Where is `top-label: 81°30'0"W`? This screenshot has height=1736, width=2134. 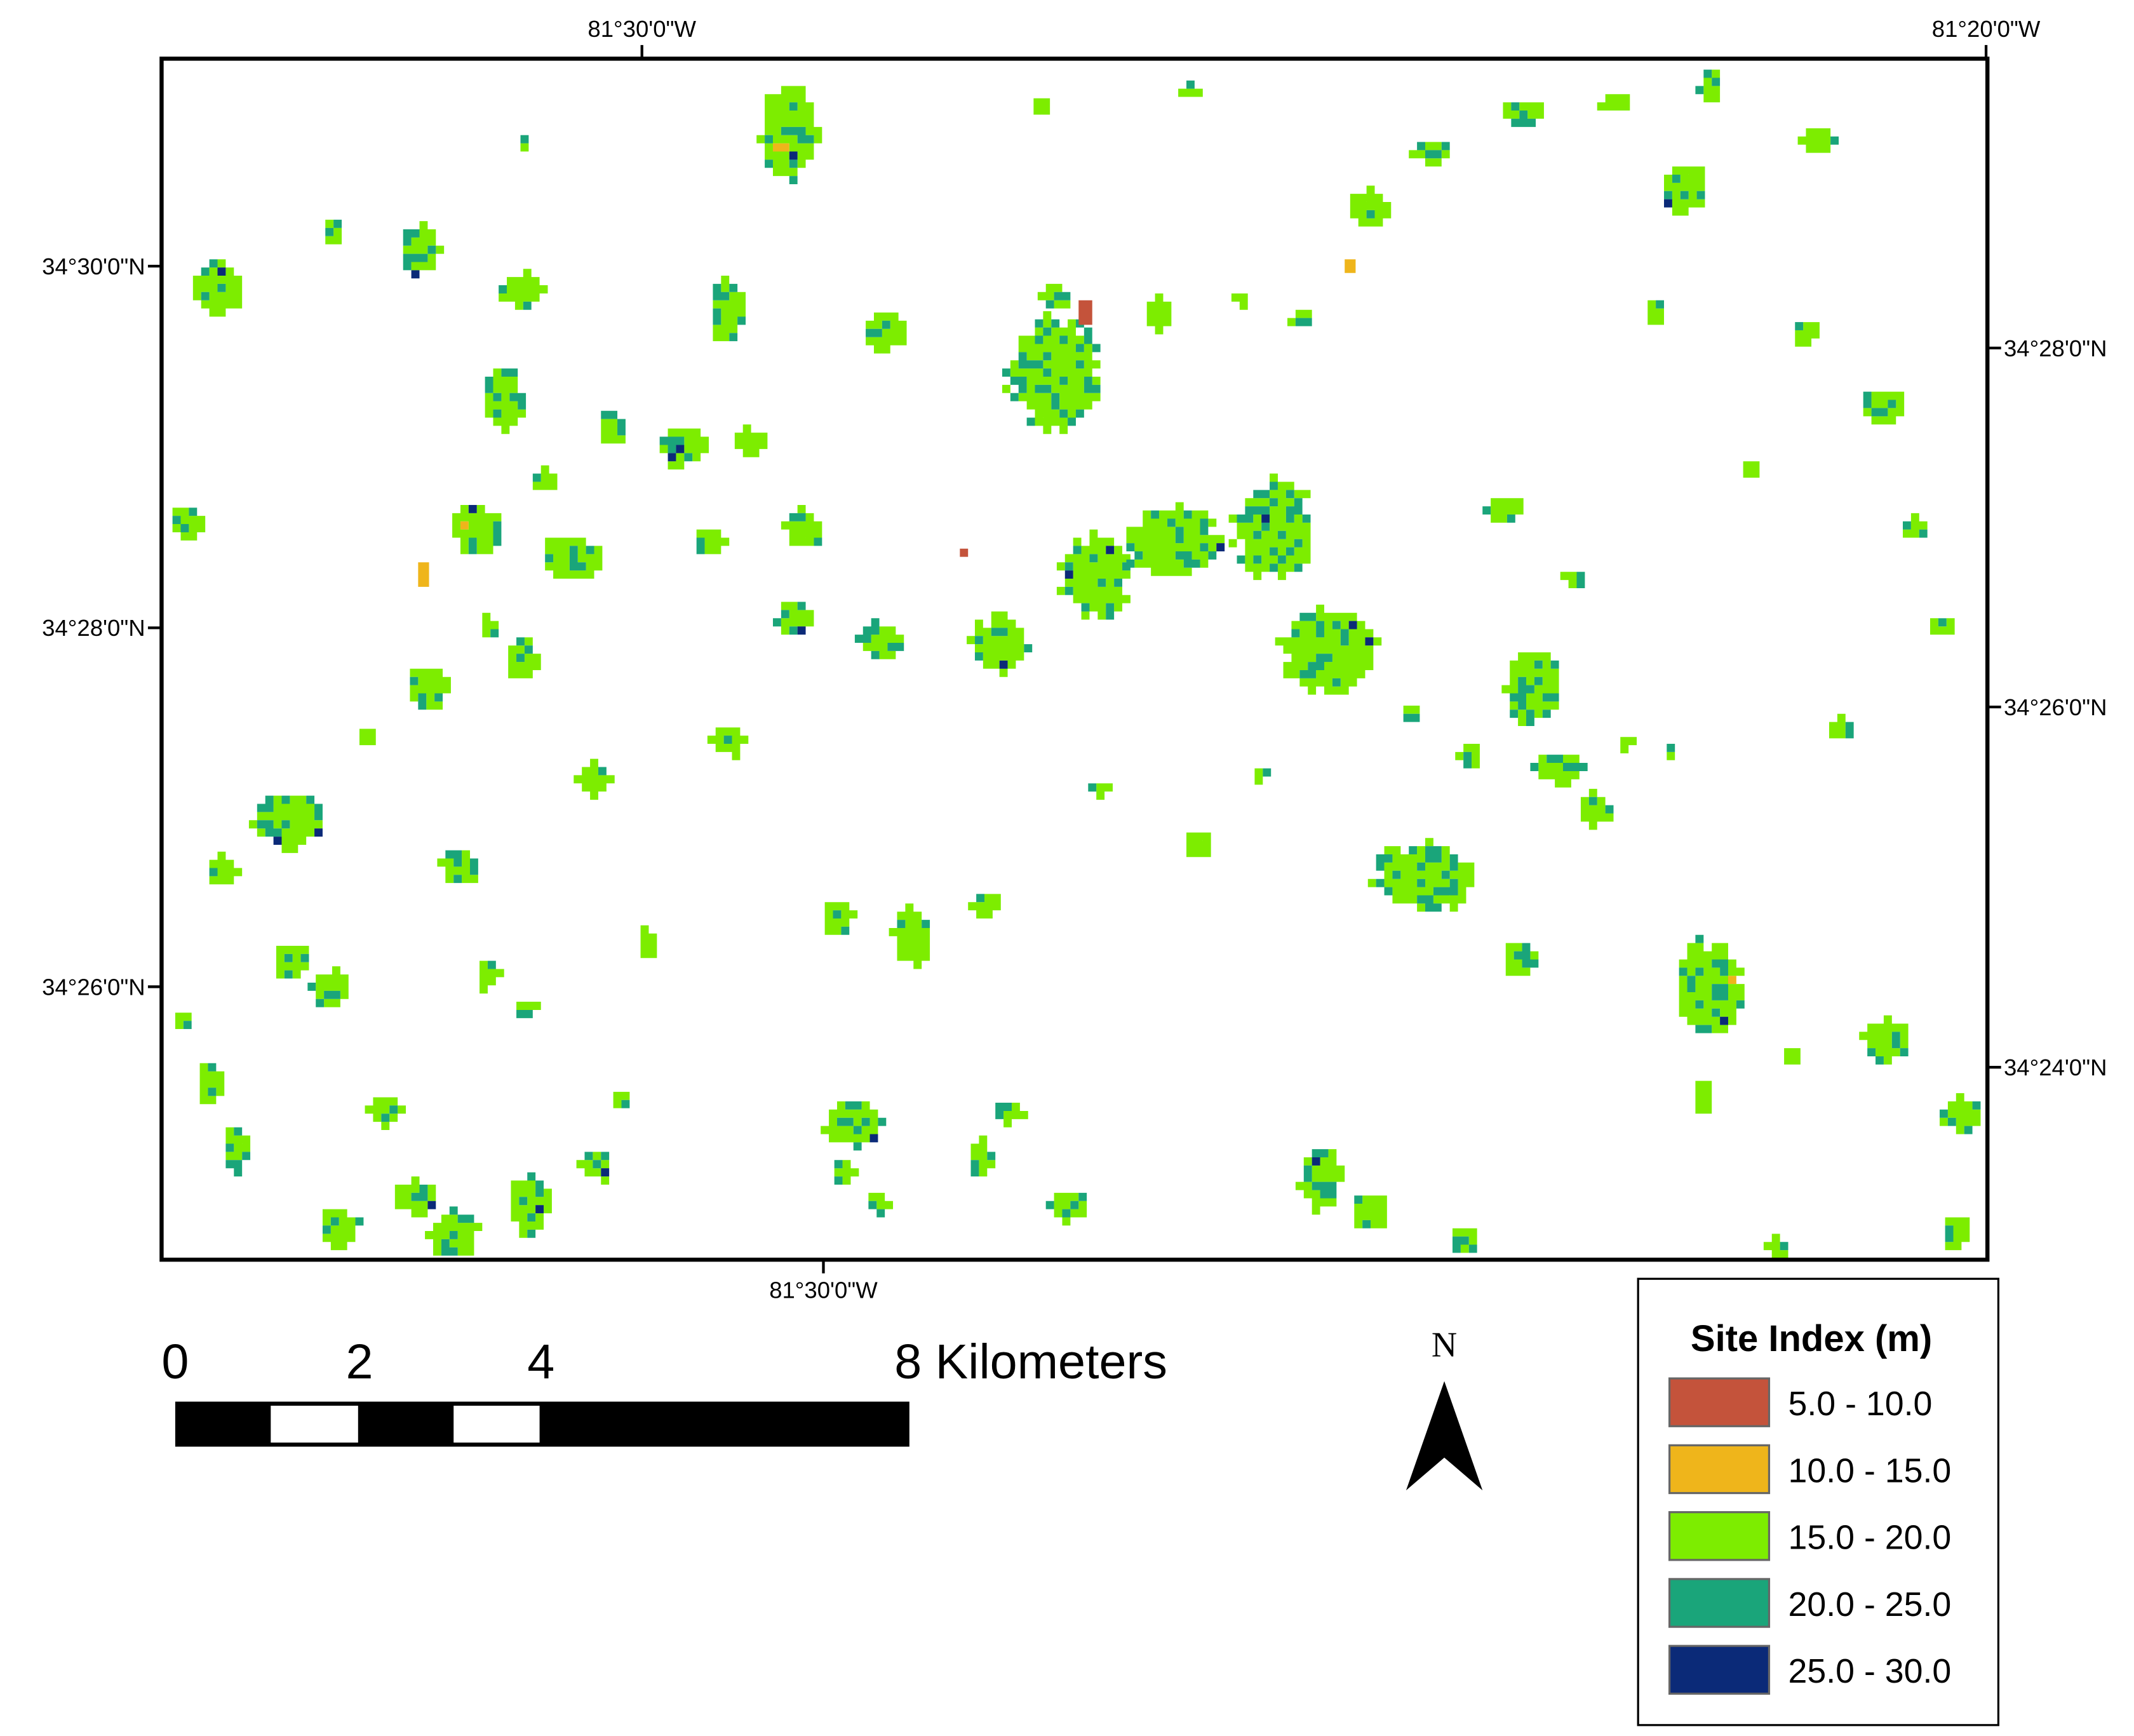
top-label: 81°30'0"W is located at coordinates (641, 29).